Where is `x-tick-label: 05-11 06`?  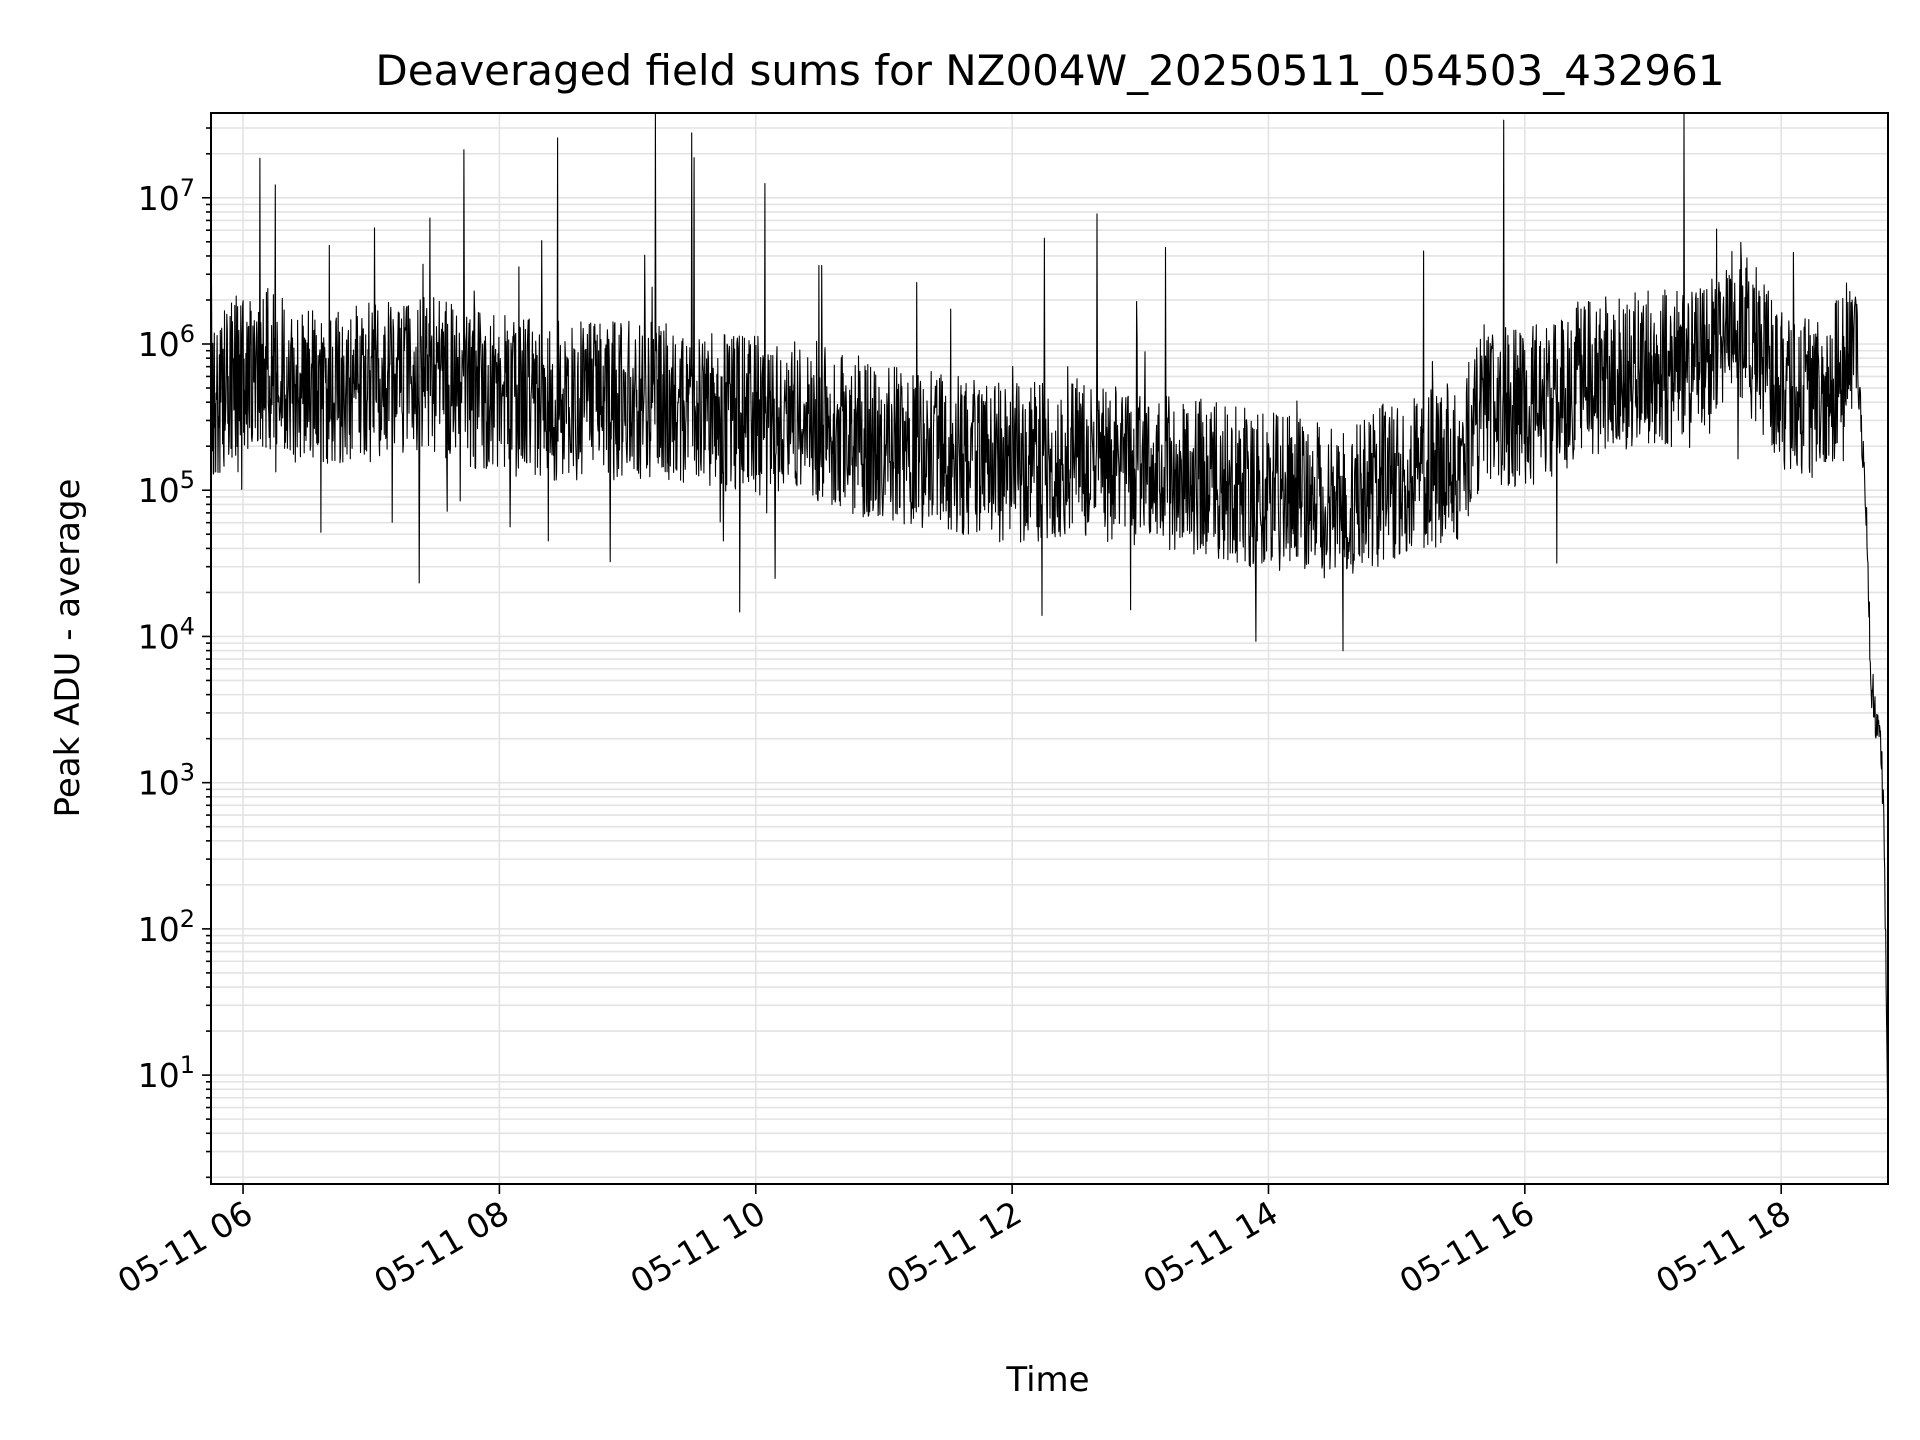 x-tick-label: 05-11 06 is located at coordinates (185, 1247).